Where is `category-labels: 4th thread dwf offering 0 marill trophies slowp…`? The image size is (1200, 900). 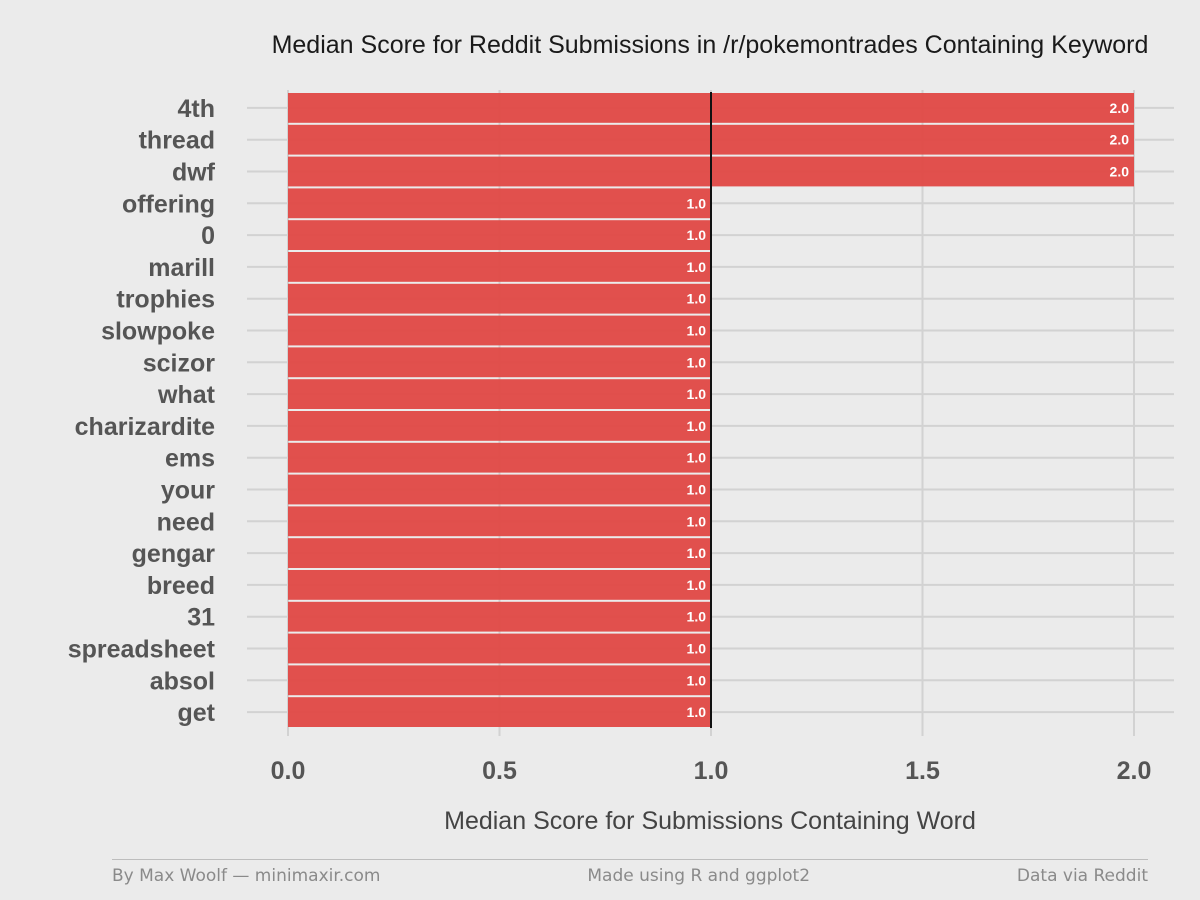
category-labels: 4th thread dwf offering 0 marill trophies slowp… is located at coordinates (142, 411).